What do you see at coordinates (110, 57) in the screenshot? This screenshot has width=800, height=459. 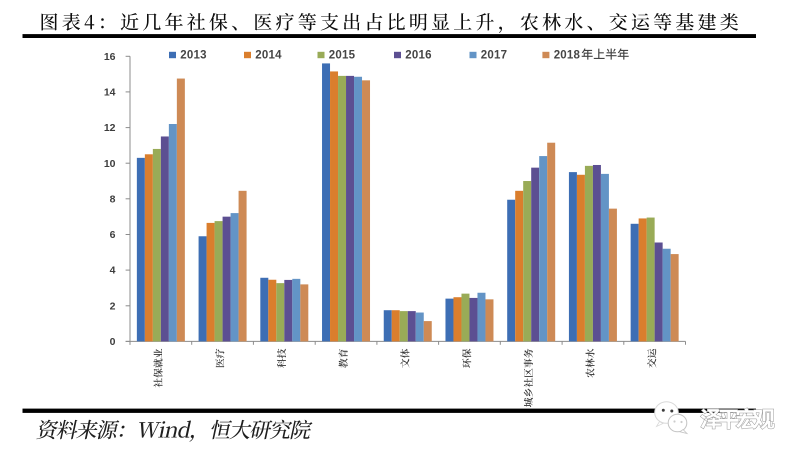 I see `svg-text: 16` at bounding box center [110, 57].